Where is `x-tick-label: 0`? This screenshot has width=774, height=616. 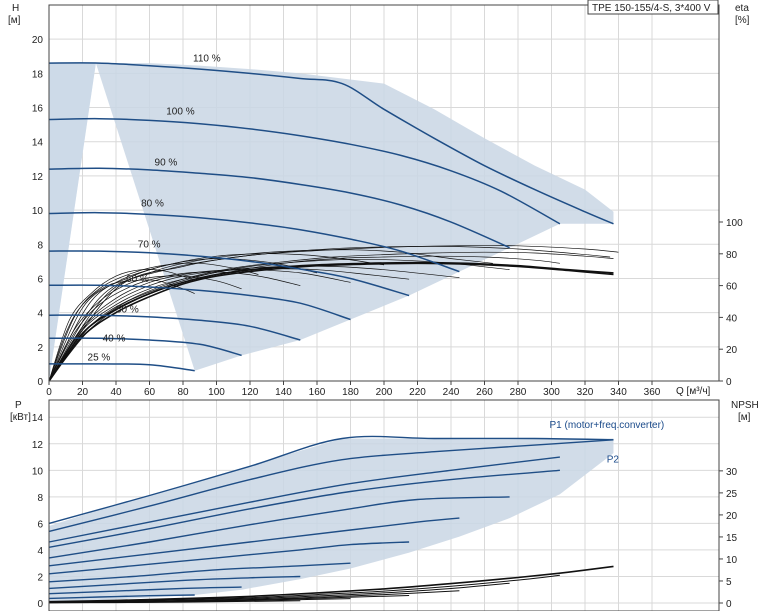 x-tick-label: 0 is located at coordinates (49, 392).